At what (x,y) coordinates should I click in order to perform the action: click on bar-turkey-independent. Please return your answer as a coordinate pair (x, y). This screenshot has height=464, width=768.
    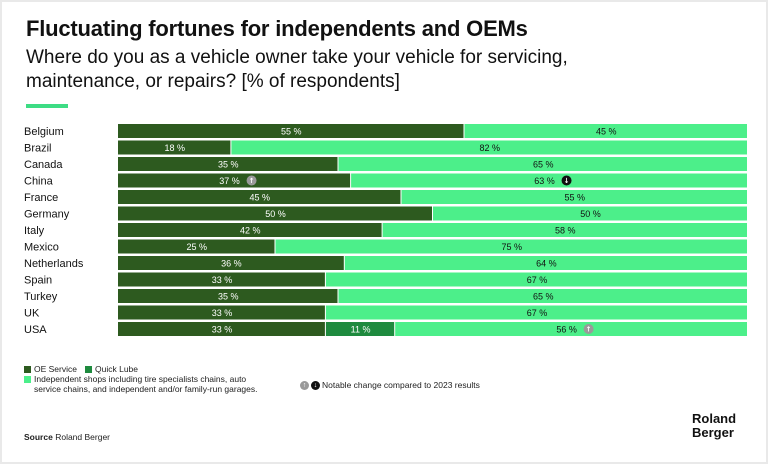
    Looking at the image, I should click on (542, 296).